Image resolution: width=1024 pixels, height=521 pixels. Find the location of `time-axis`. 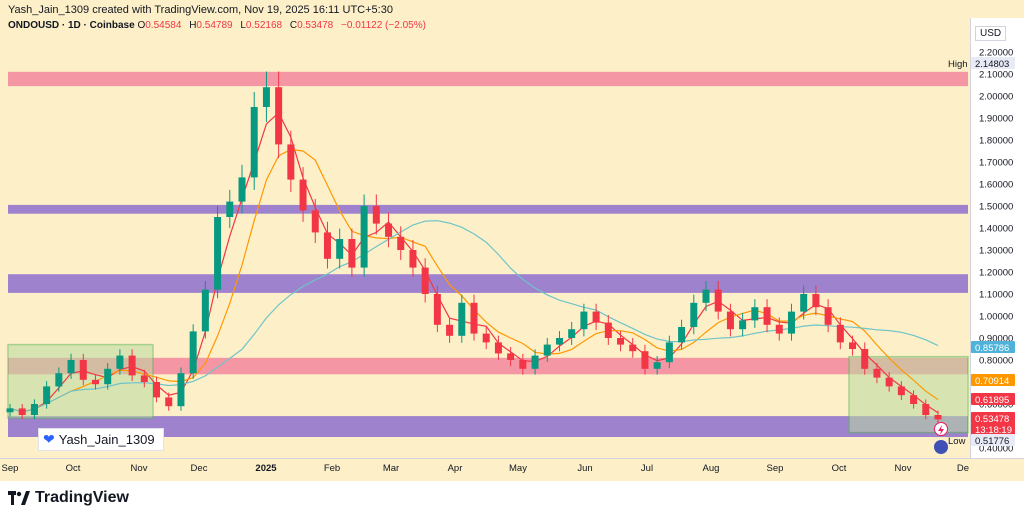

time-axis is located at coordinates (512, 469).